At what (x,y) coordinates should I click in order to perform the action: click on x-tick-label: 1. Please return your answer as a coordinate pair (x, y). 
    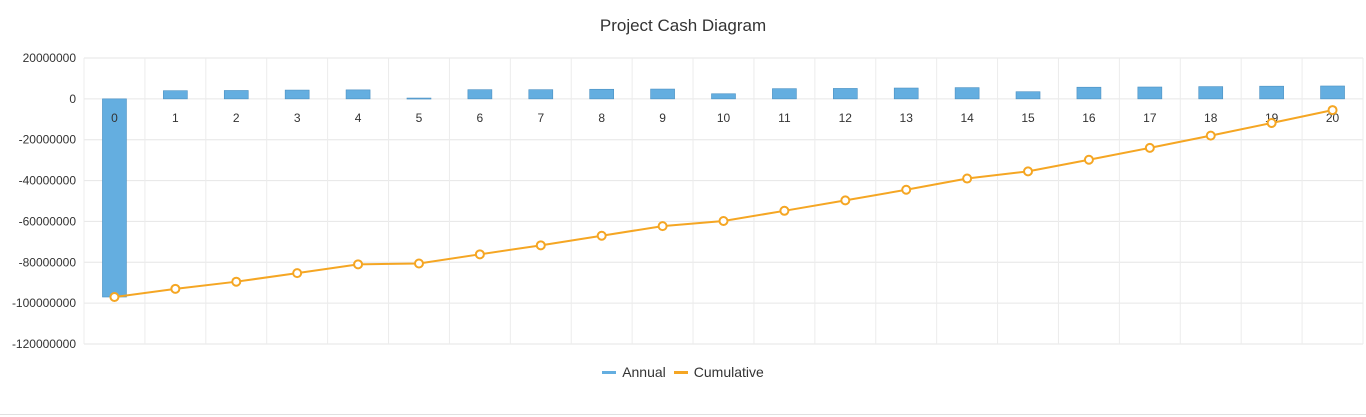
    Looking at the image, I should click on (175, 118).